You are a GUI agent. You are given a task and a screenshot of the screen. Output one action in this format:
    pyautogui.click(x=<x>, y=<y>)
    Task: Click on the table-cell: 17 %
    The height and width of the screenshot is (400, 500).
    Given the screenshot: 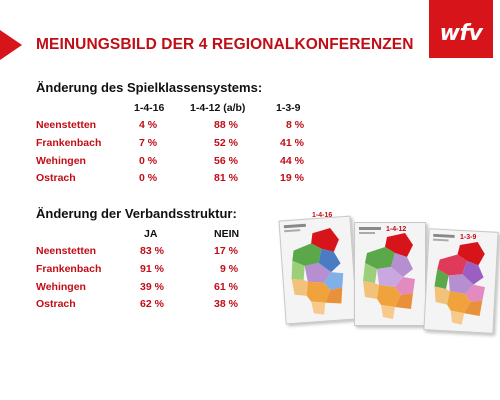 What is the action you would take?
    pyautogui.click(x=226, y=251)
    